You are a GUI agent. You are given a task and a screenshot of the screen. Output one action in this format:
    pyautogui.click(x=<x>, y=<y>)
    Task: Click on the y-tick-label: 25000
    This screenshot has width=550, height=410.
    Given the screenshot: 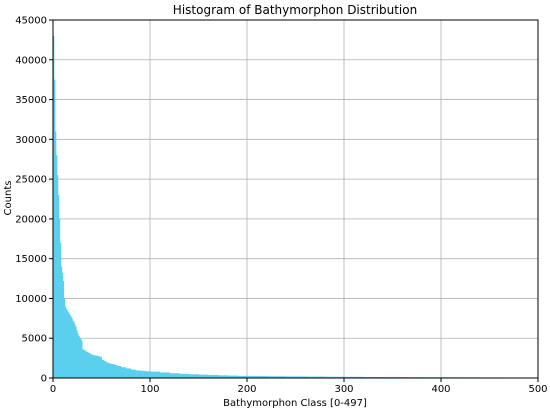 What is the action you would take?
    pyautogui.click(x=31, y=180)
    